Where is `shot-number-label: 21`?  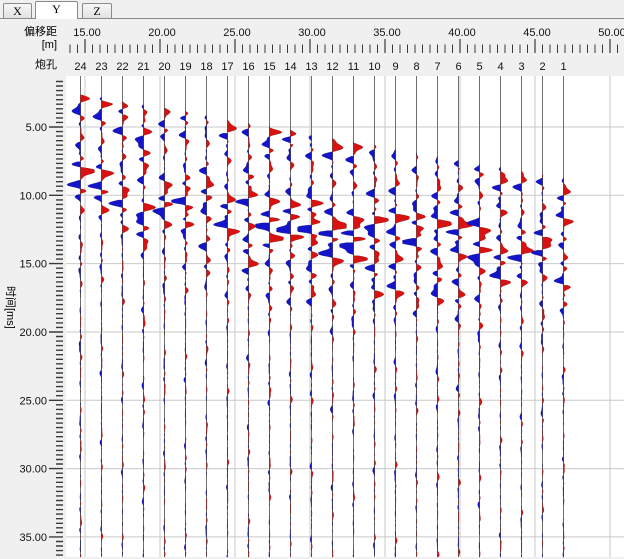 shot-number-label: 21 is located at coordinates (143, 67).